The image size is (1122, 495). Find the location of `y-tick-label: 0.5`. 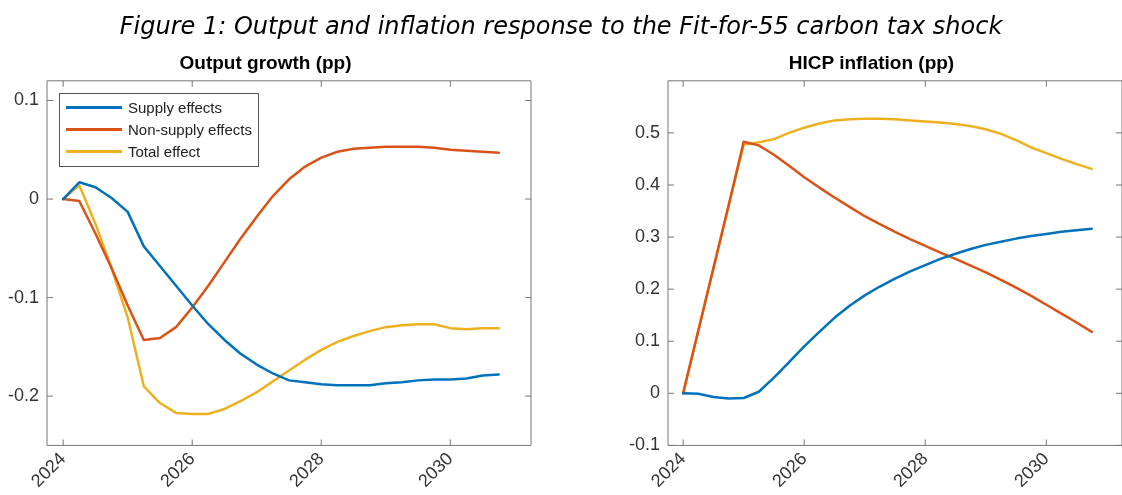

y-tick-label: 0.5 is located at coordinates (647, 131).